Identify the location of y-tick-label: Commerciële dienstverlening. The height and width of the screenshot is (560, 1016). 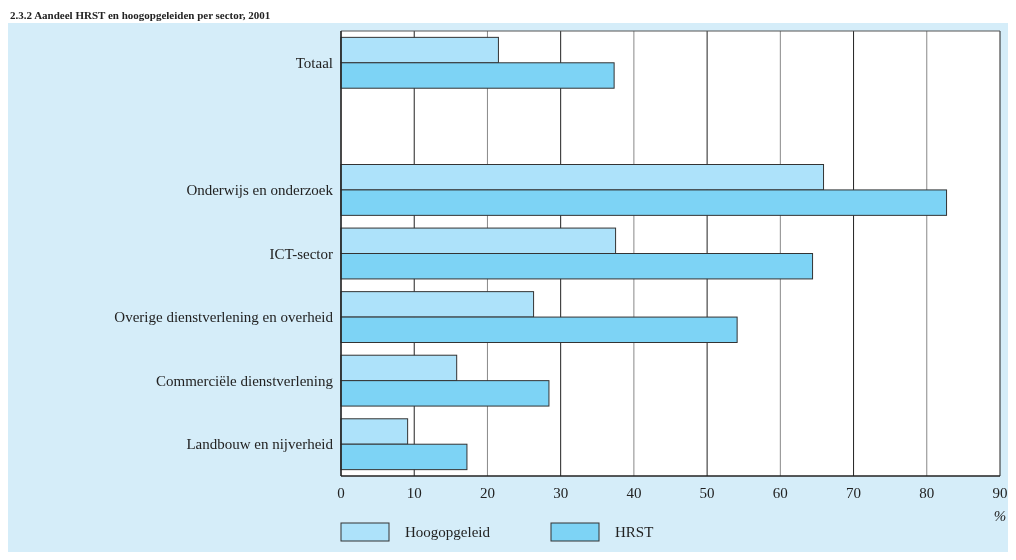
(244, 380).